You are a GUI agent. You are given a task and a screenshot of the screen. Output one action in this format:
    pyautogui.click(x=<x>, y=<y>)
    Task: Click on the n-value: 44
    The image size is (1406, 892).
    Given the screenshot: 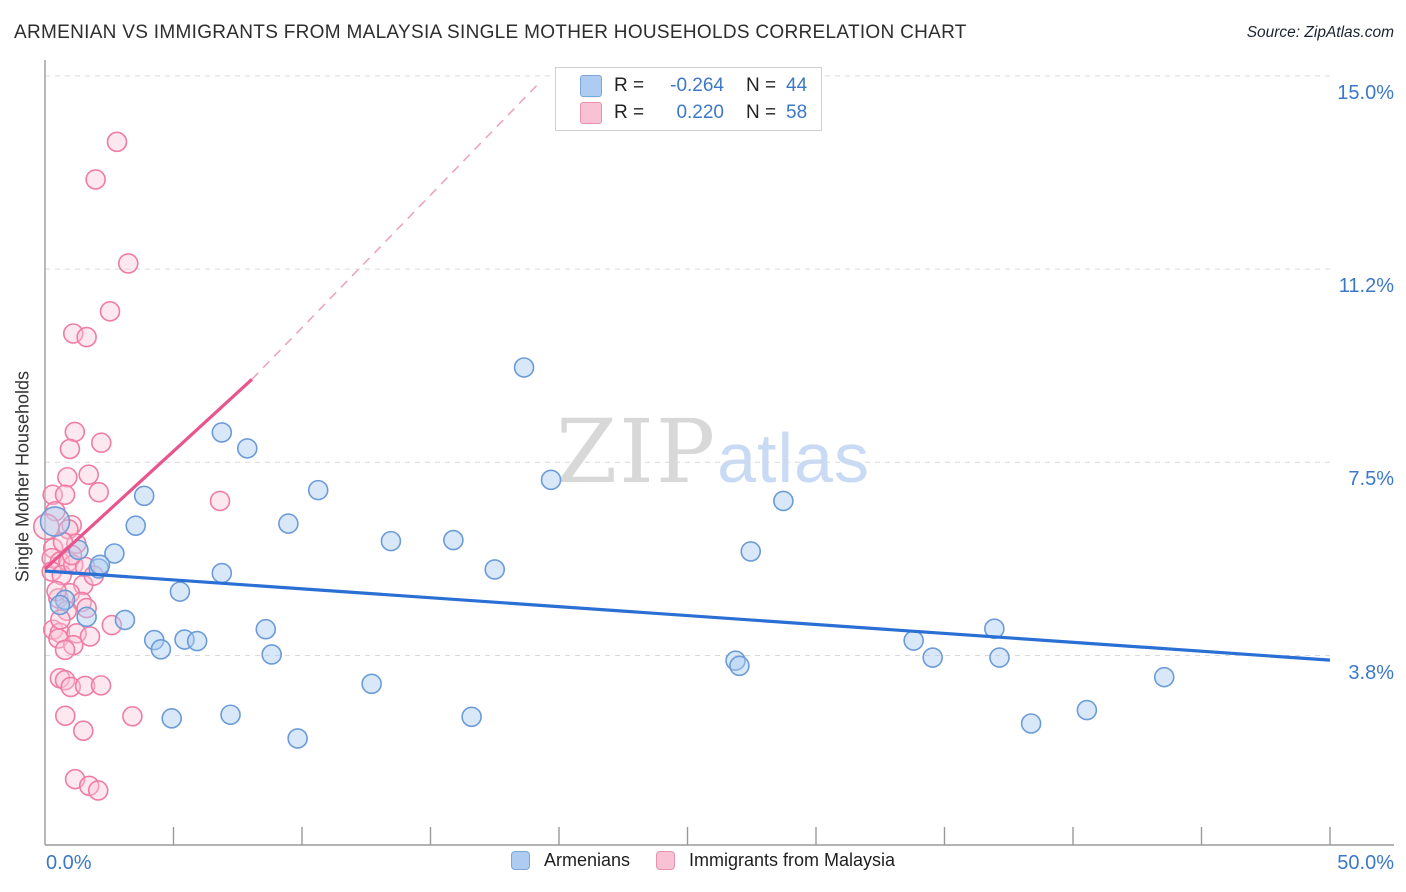 What is the action you would take?
    pyautogui.click(x=797, y=85)
    